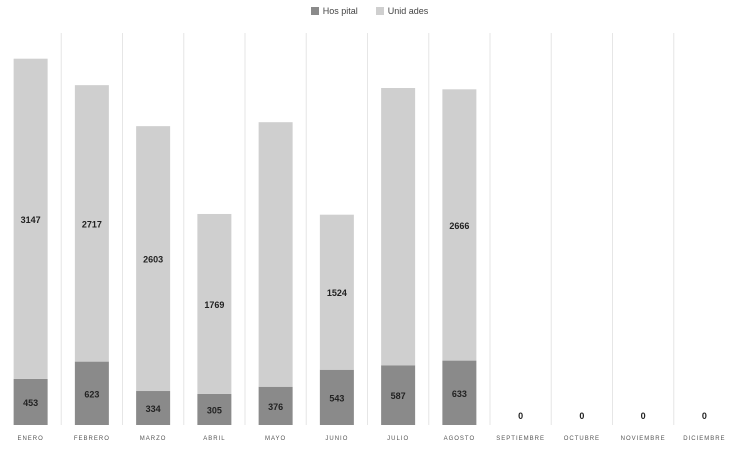  What do you see at coordinates (92, 439) in the screenshot?
I see `x-tick-label: FEBRERO` at bounding box center [92, 439].